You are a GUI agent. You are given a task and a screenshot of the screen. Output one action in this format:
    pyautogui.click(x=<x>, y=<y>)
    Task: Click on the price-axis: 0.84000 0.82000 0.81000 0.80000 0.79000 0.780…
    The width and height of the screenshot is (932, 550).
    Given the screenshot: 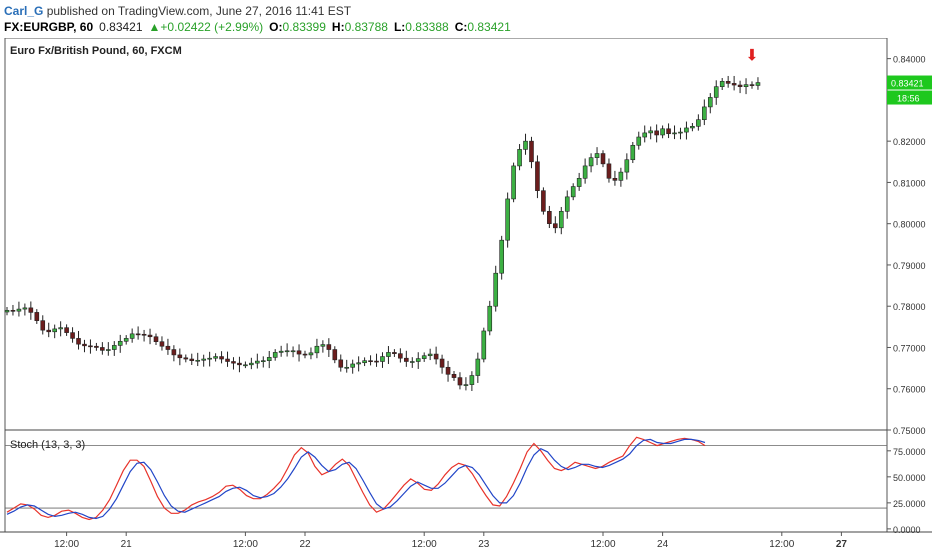 What is the action you would take?
    pyautogui.click(x=906, y=245)
    